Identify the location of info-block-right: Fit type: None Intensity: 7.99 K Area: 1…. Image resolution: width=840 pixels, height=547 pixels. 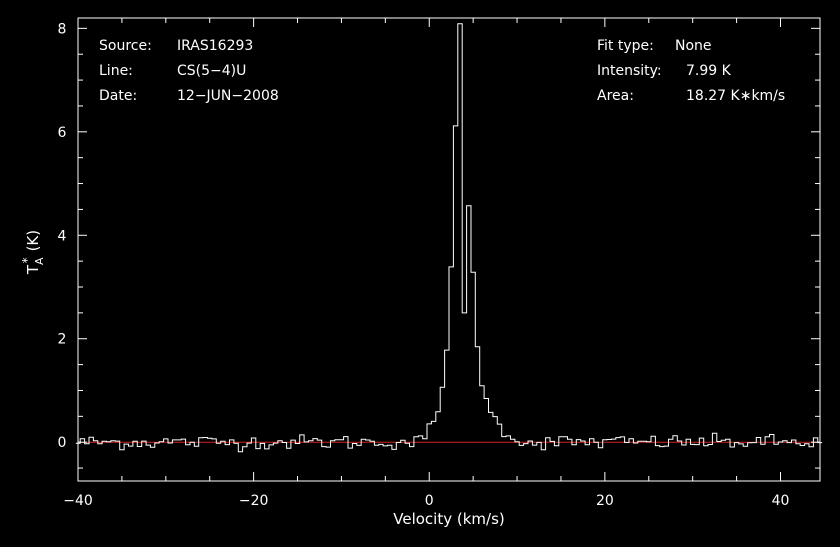
(691, 71).